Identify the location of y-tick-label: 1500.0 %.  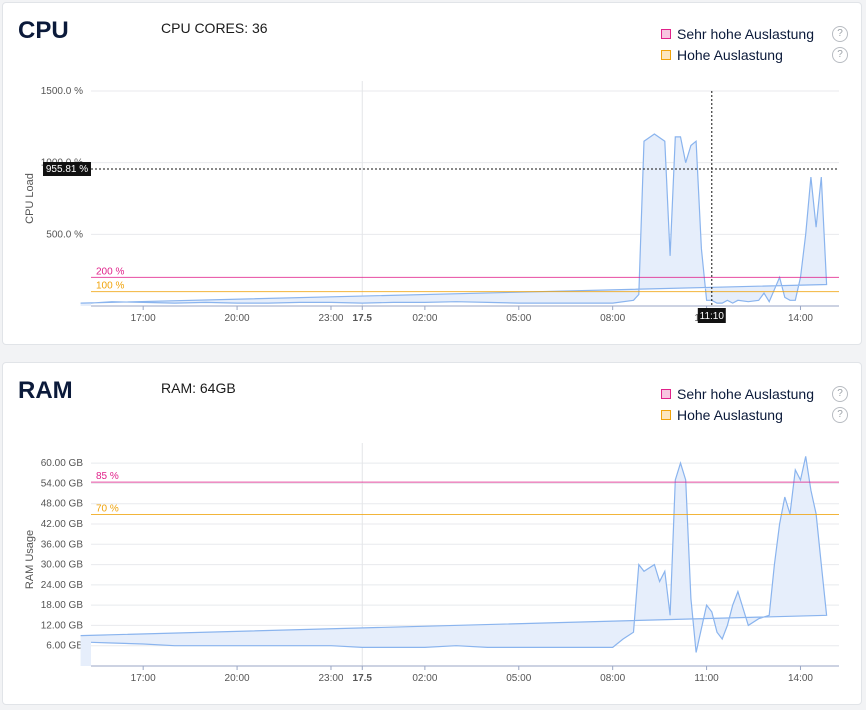
(62, 91).